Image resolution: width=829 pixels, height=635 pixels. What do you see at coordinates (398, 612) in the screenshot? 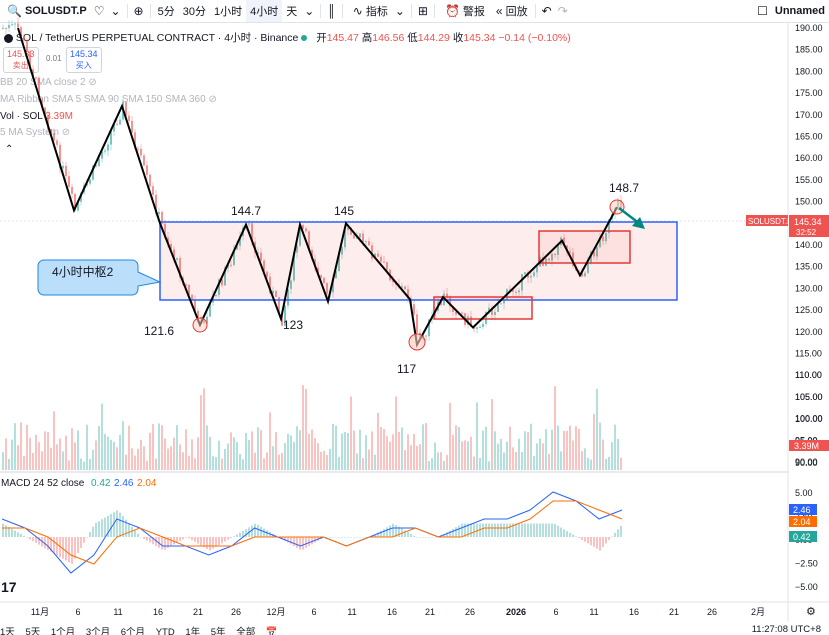
I see `time-axis: 11月 6 11 16 21 26 12月 6 11 16 21 26 2026 6 11 16 21 26 2月` at bounding box center [398, 612].